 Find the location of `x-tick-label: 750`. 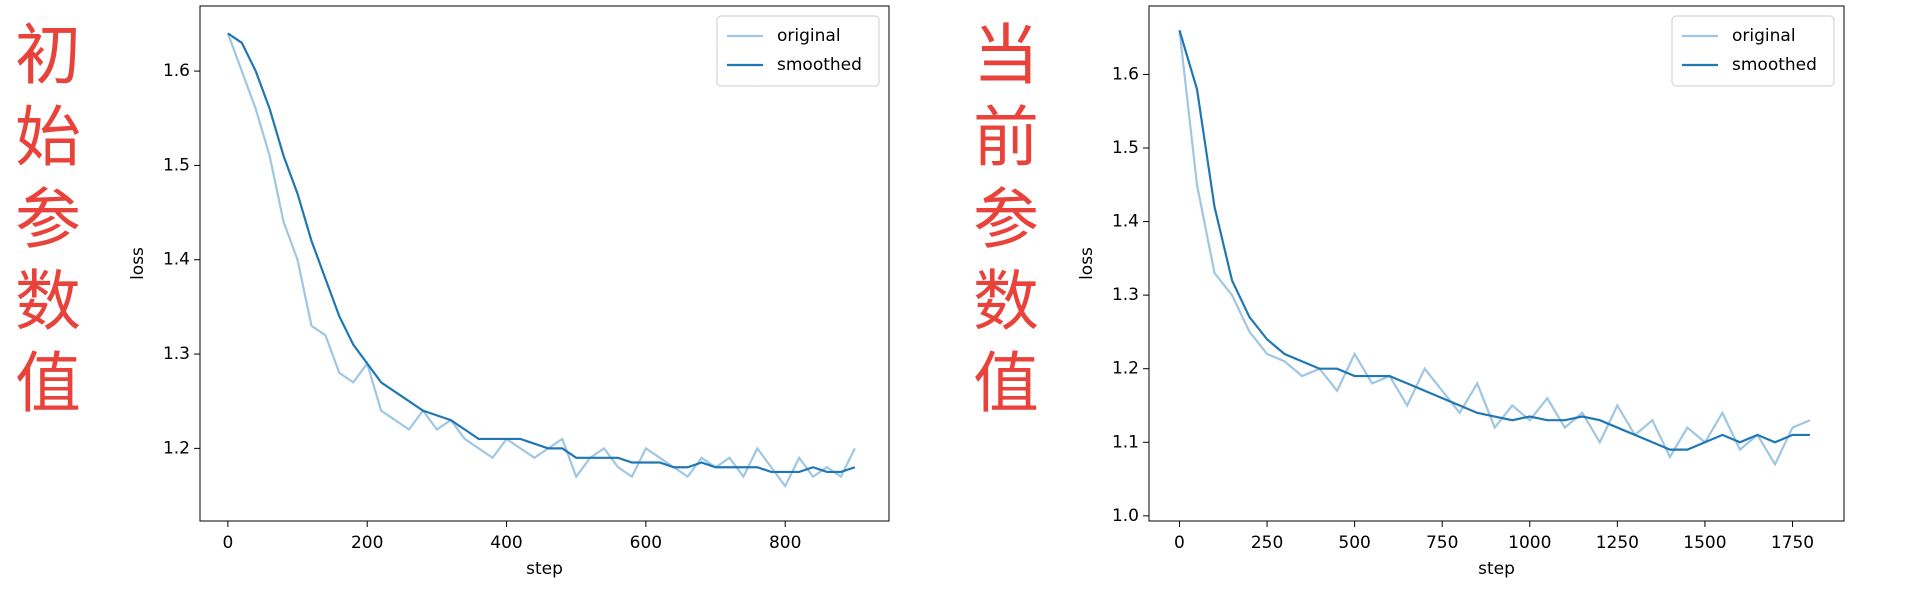

x-tick-label: 750 is located at coordinates (1442, 543).